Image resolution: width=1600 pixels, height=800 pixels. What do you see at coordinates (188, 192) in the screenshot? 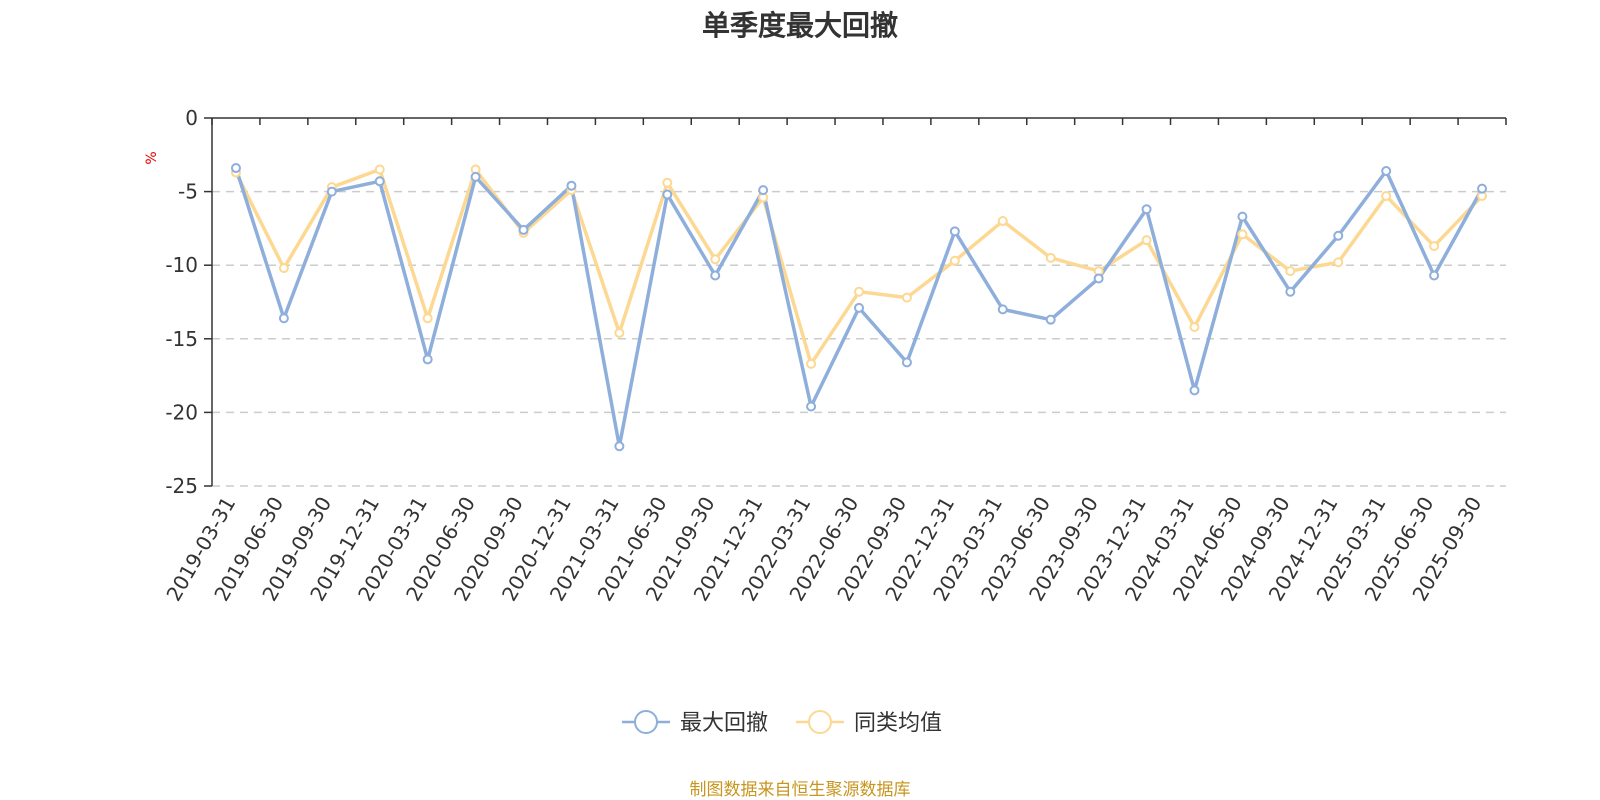
I see `y-tick-label: -5` at bounding box center [188, 192].